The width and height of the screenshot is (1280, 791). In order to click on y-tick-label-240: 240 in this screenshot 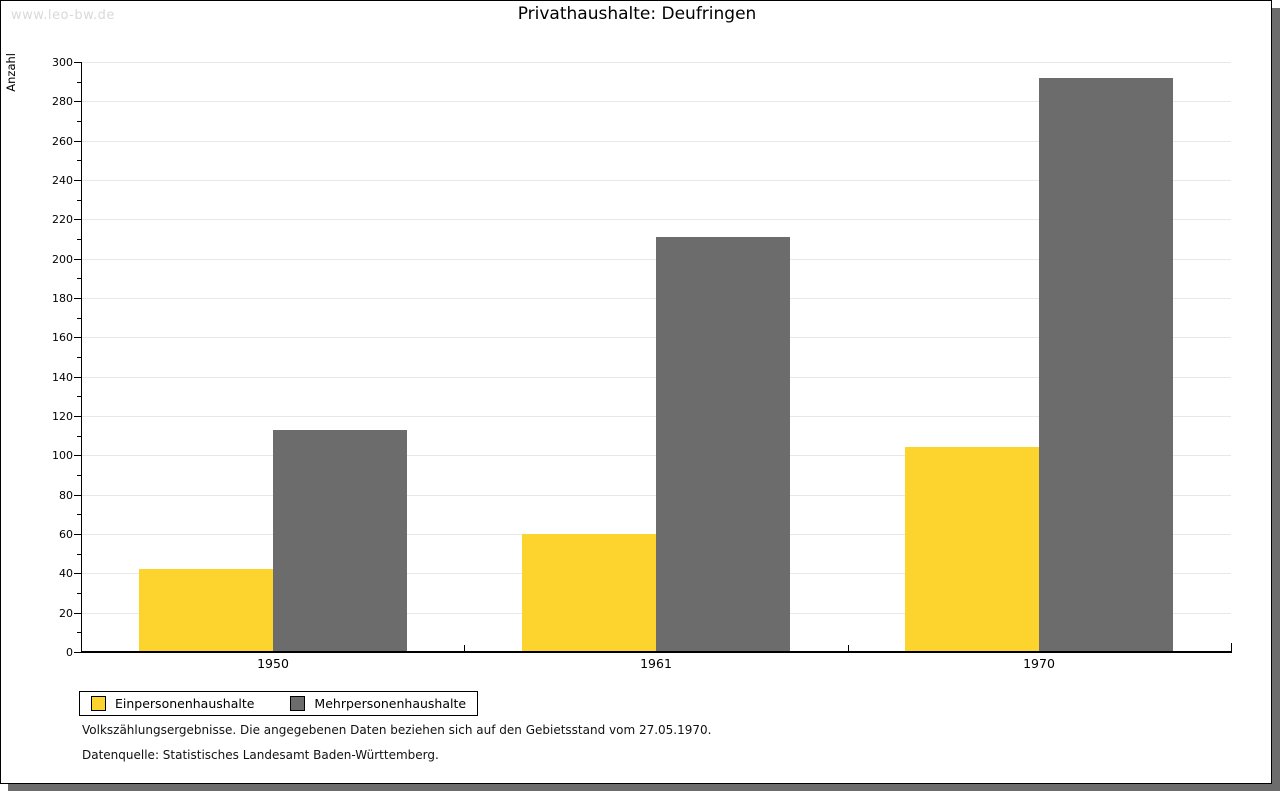, I will do `click(62, 180)`.